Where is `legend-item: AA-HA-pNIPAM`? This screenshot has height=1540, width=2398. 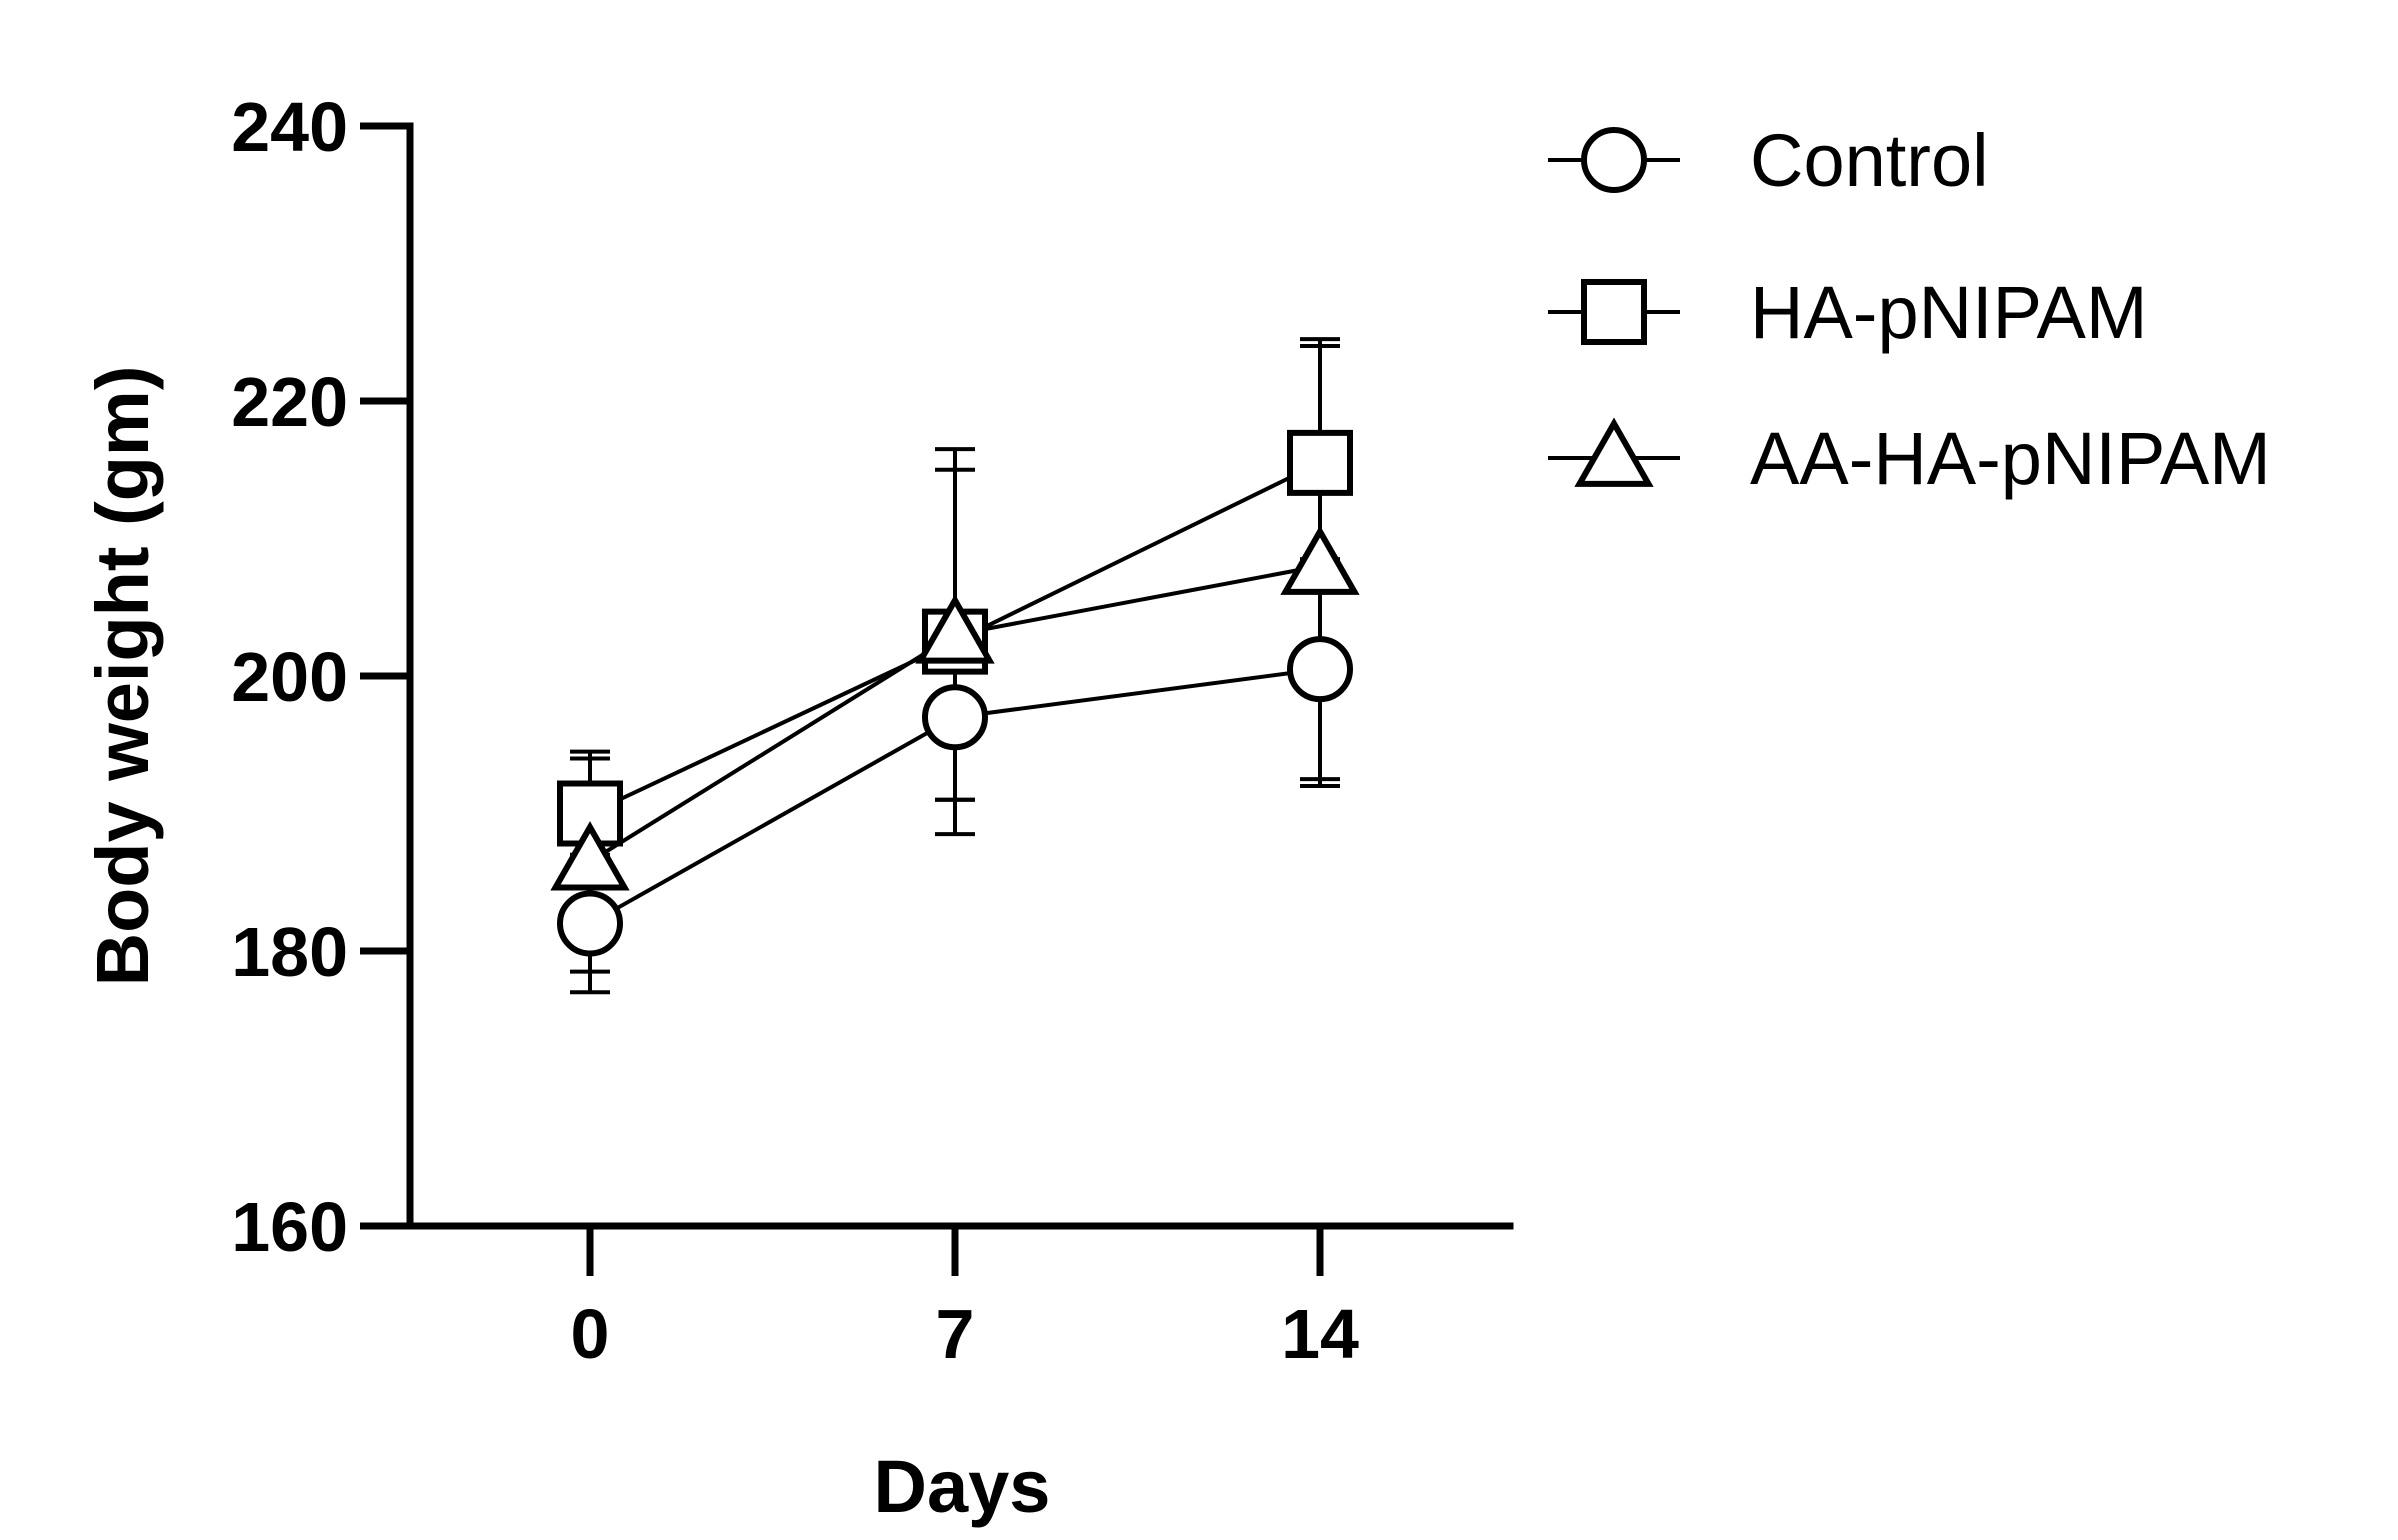 legend-item: AA-HA-pNIPAM is located at coordinates (1909, 458).